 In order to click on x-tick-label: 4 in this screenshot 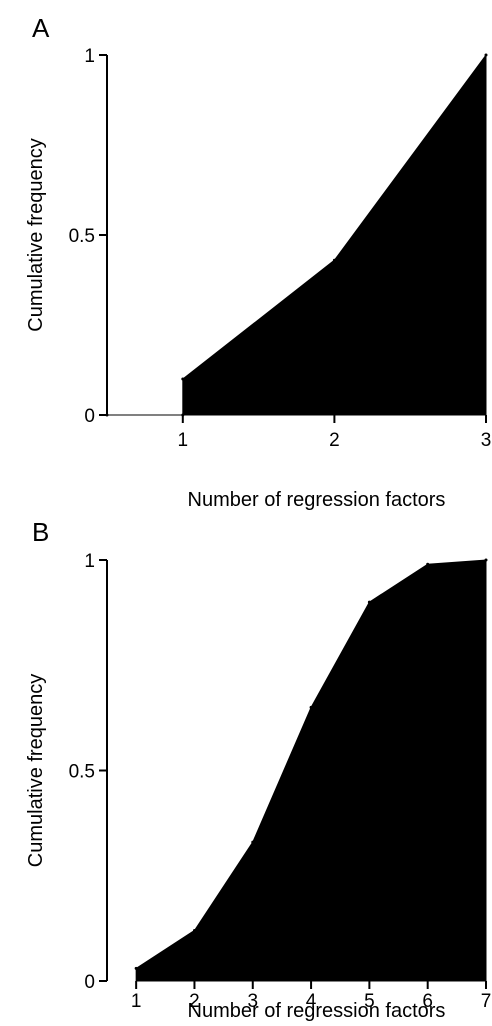, I will do `click(311, 1001)`.